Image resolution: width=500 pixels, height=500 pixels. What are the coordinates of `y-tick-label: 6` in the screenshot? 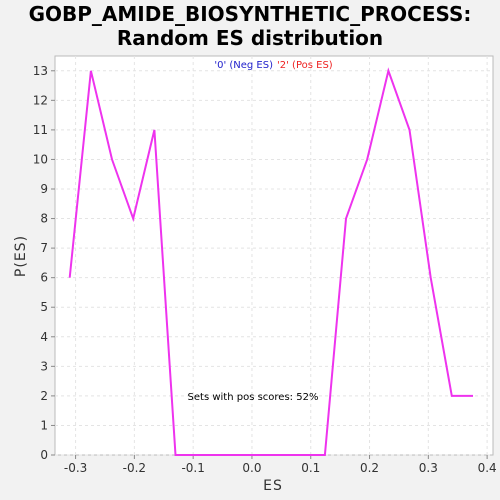 It's located at (44, 278).